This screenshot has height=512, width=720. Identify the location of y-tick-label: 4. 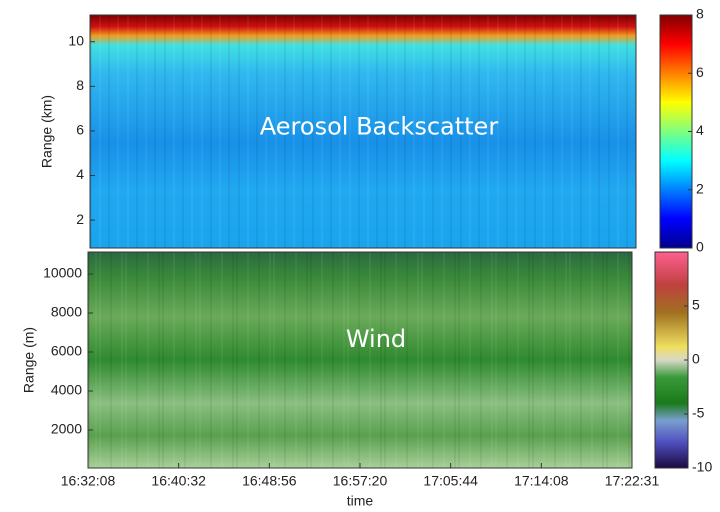
(80, 174).